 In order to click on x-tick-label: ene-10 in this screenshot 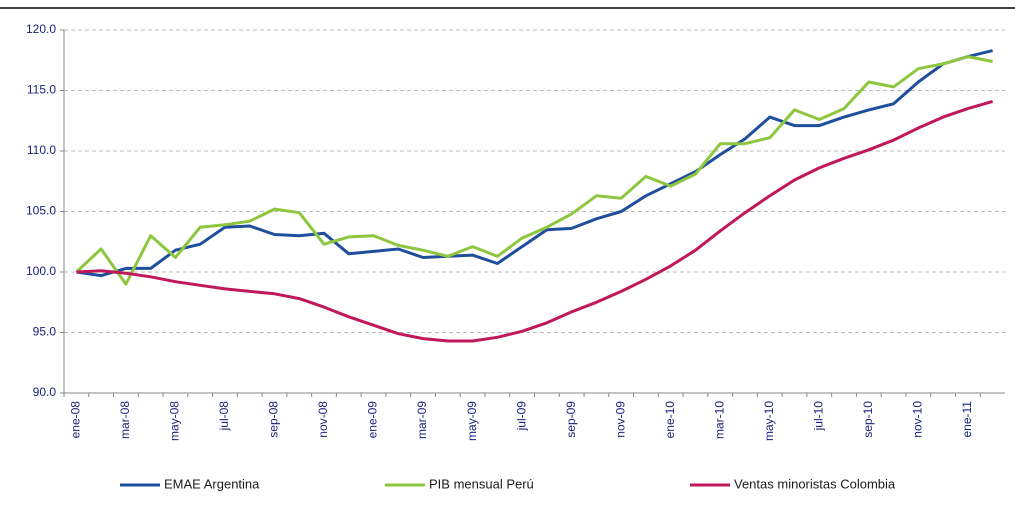, I will do `click(670, 420)`.